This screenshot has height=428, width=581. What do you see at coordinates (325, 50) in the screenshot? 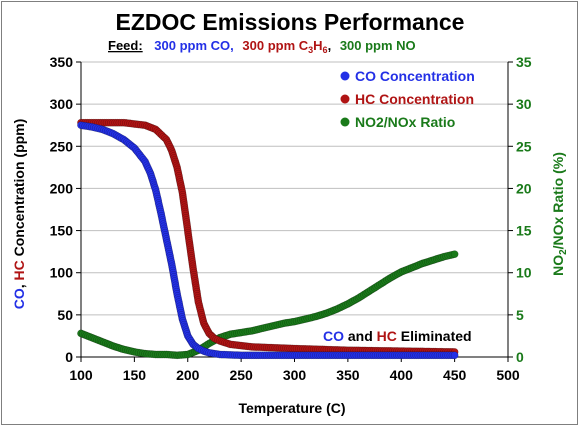
I see `feed-hc-sub2: 6` at bounding box center [325, 50].